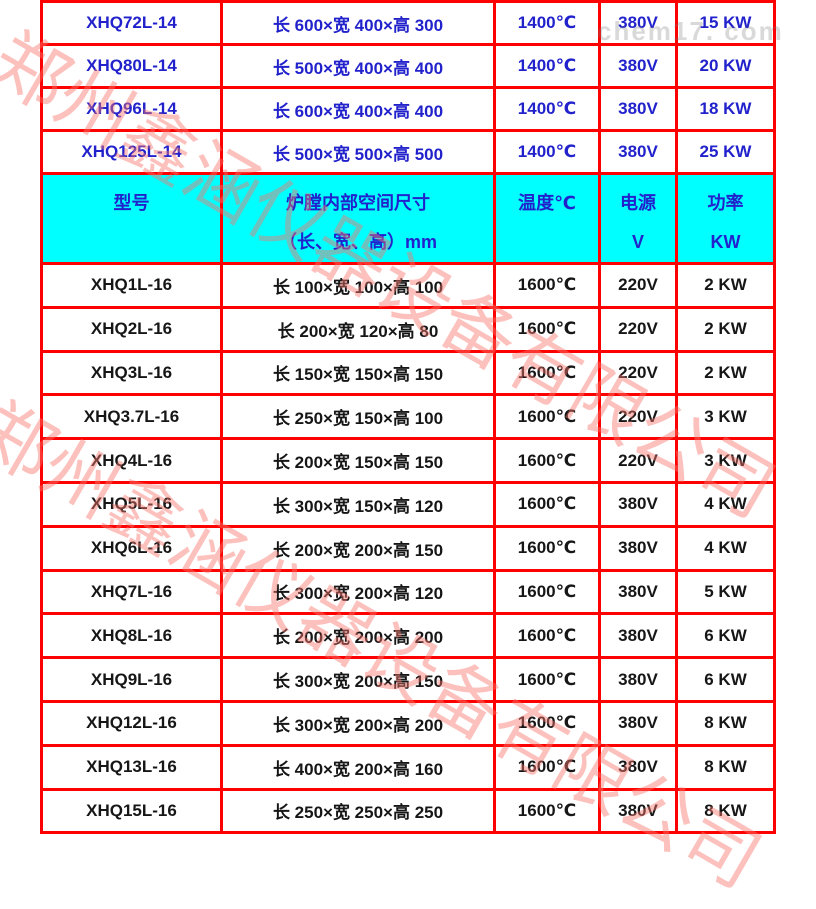  I want to click on cell-size: 长 300×宽 200×高 150, so click(358, 679).